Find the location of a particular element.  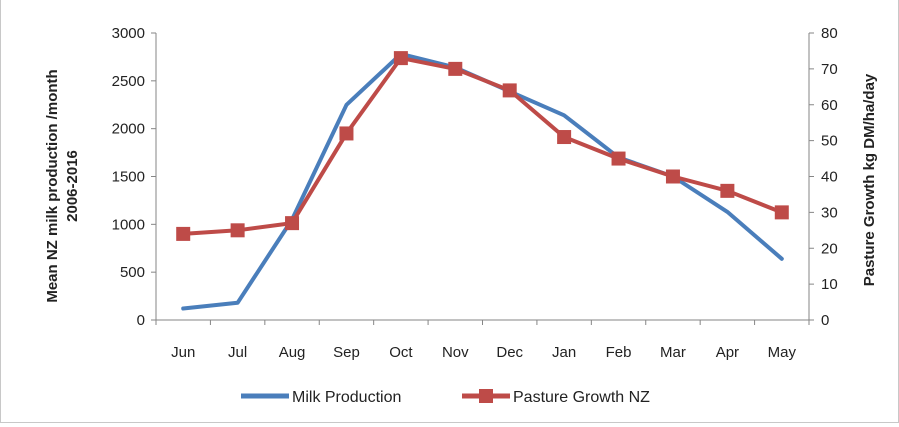

x-tick-label: Dec is located at coordinates (509, 352).